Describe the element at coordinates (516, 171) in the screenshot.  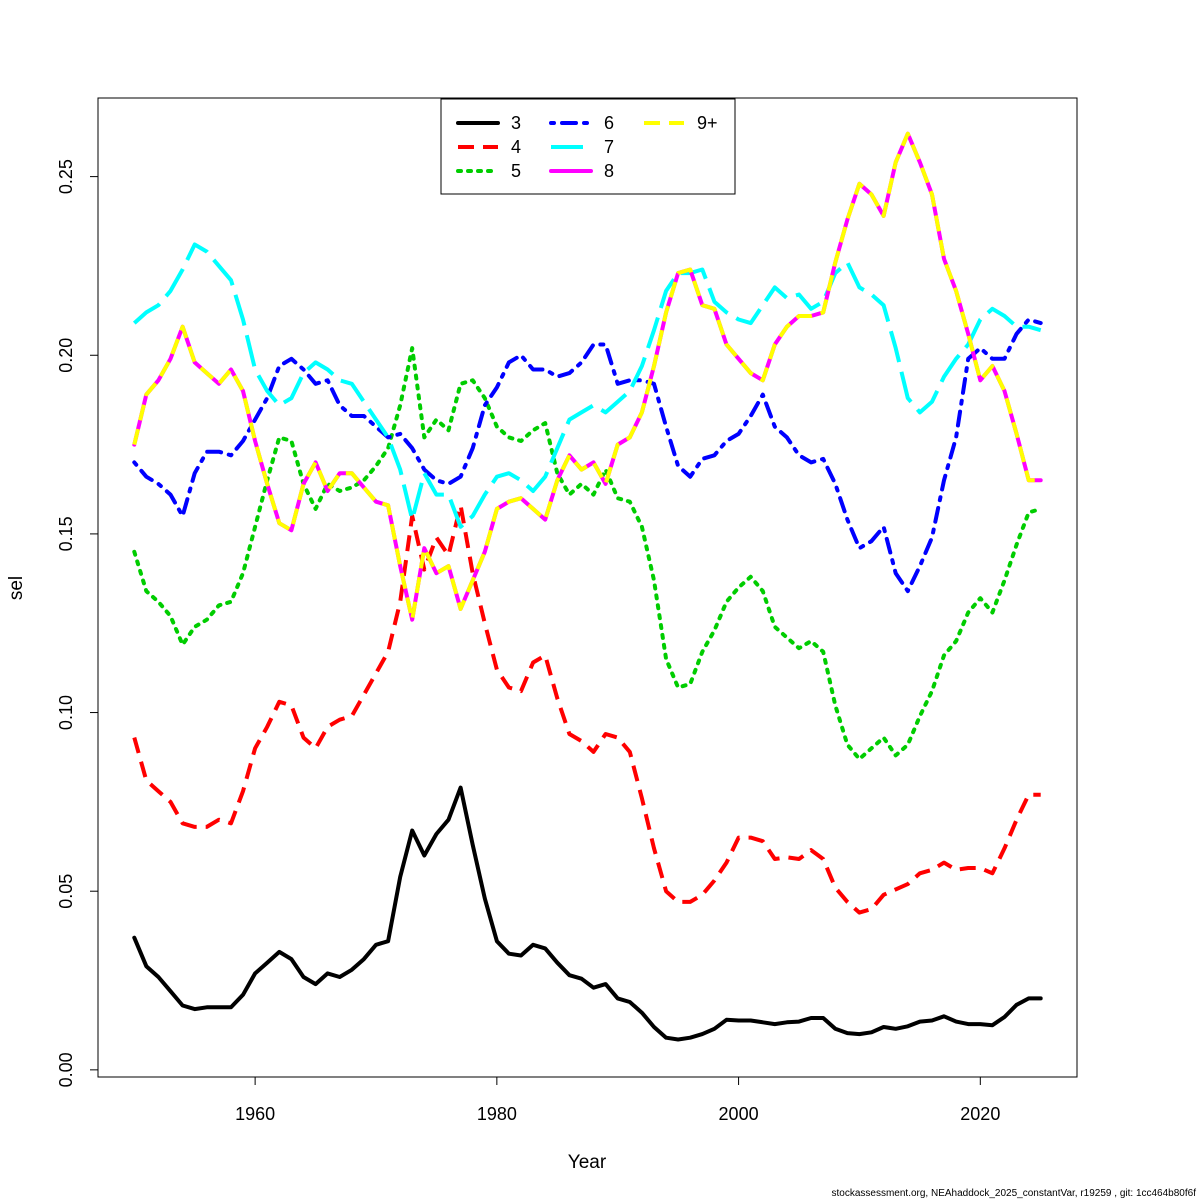
I see `legend-label-5: 5` at that location.